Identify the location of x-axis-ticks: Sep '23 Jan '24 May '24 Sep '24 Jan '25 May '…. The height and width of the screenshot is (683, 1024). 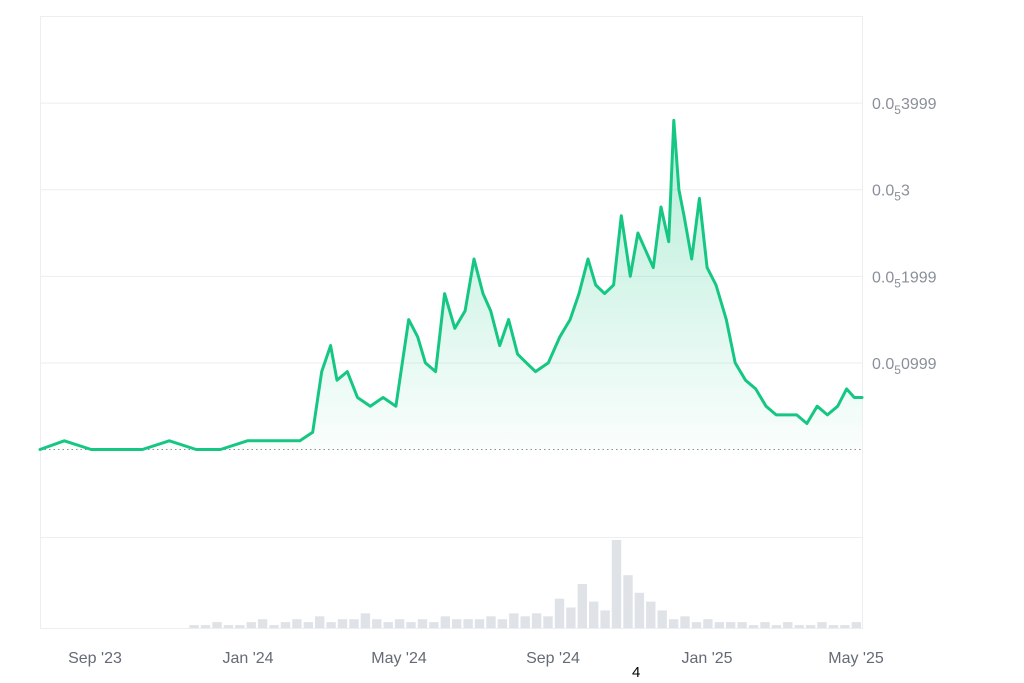
(476, 658).